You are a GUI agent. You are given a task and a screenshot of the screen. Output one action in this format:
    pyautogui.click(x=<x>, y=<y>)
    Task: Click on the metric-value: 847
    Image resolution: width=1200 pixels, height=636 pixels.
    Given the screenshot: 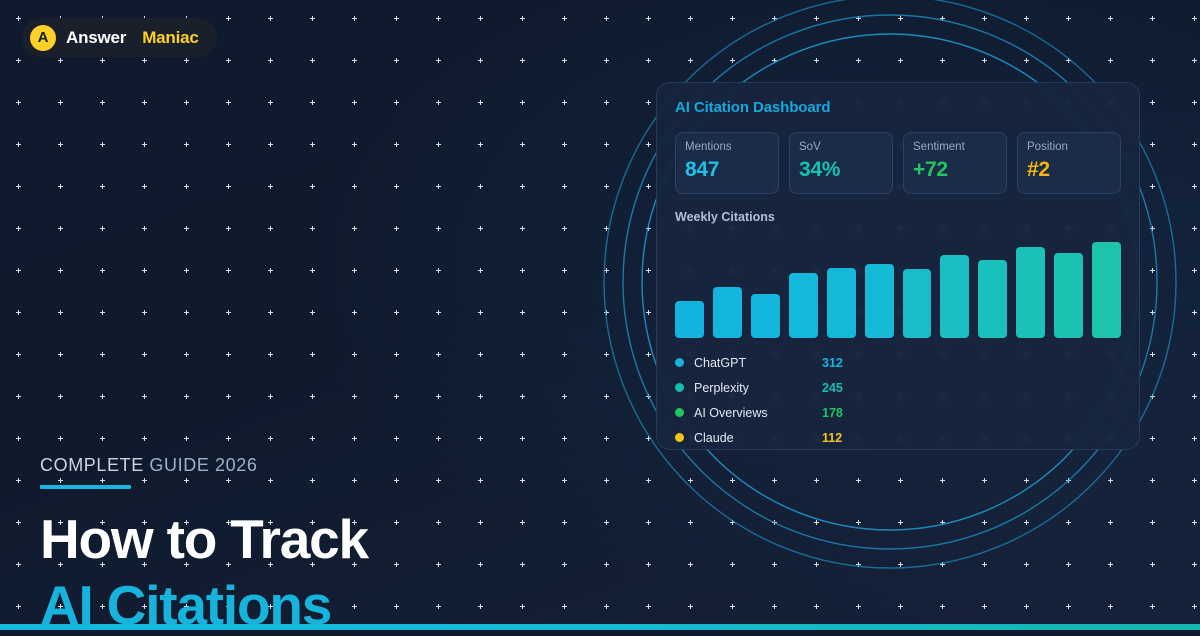 What is the action you would take?
    pyautogui.click(x=702, y=169)
    